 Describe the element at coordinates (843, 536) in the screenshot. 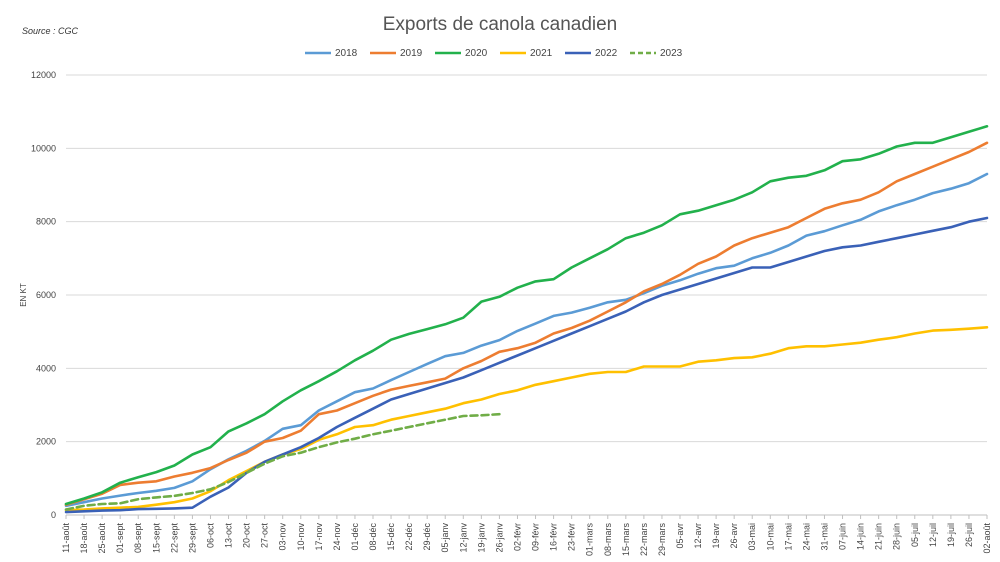

I see `x-tick-label: 07-juin` at that location.